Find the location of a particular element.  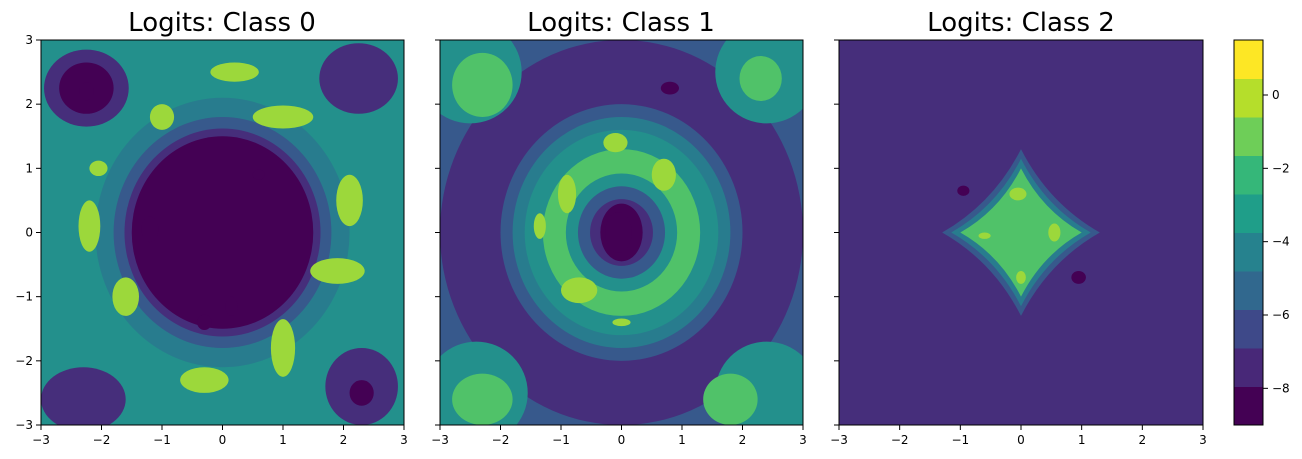

colorbar-tick-label: 0 is located at coordinates (1276, 95).